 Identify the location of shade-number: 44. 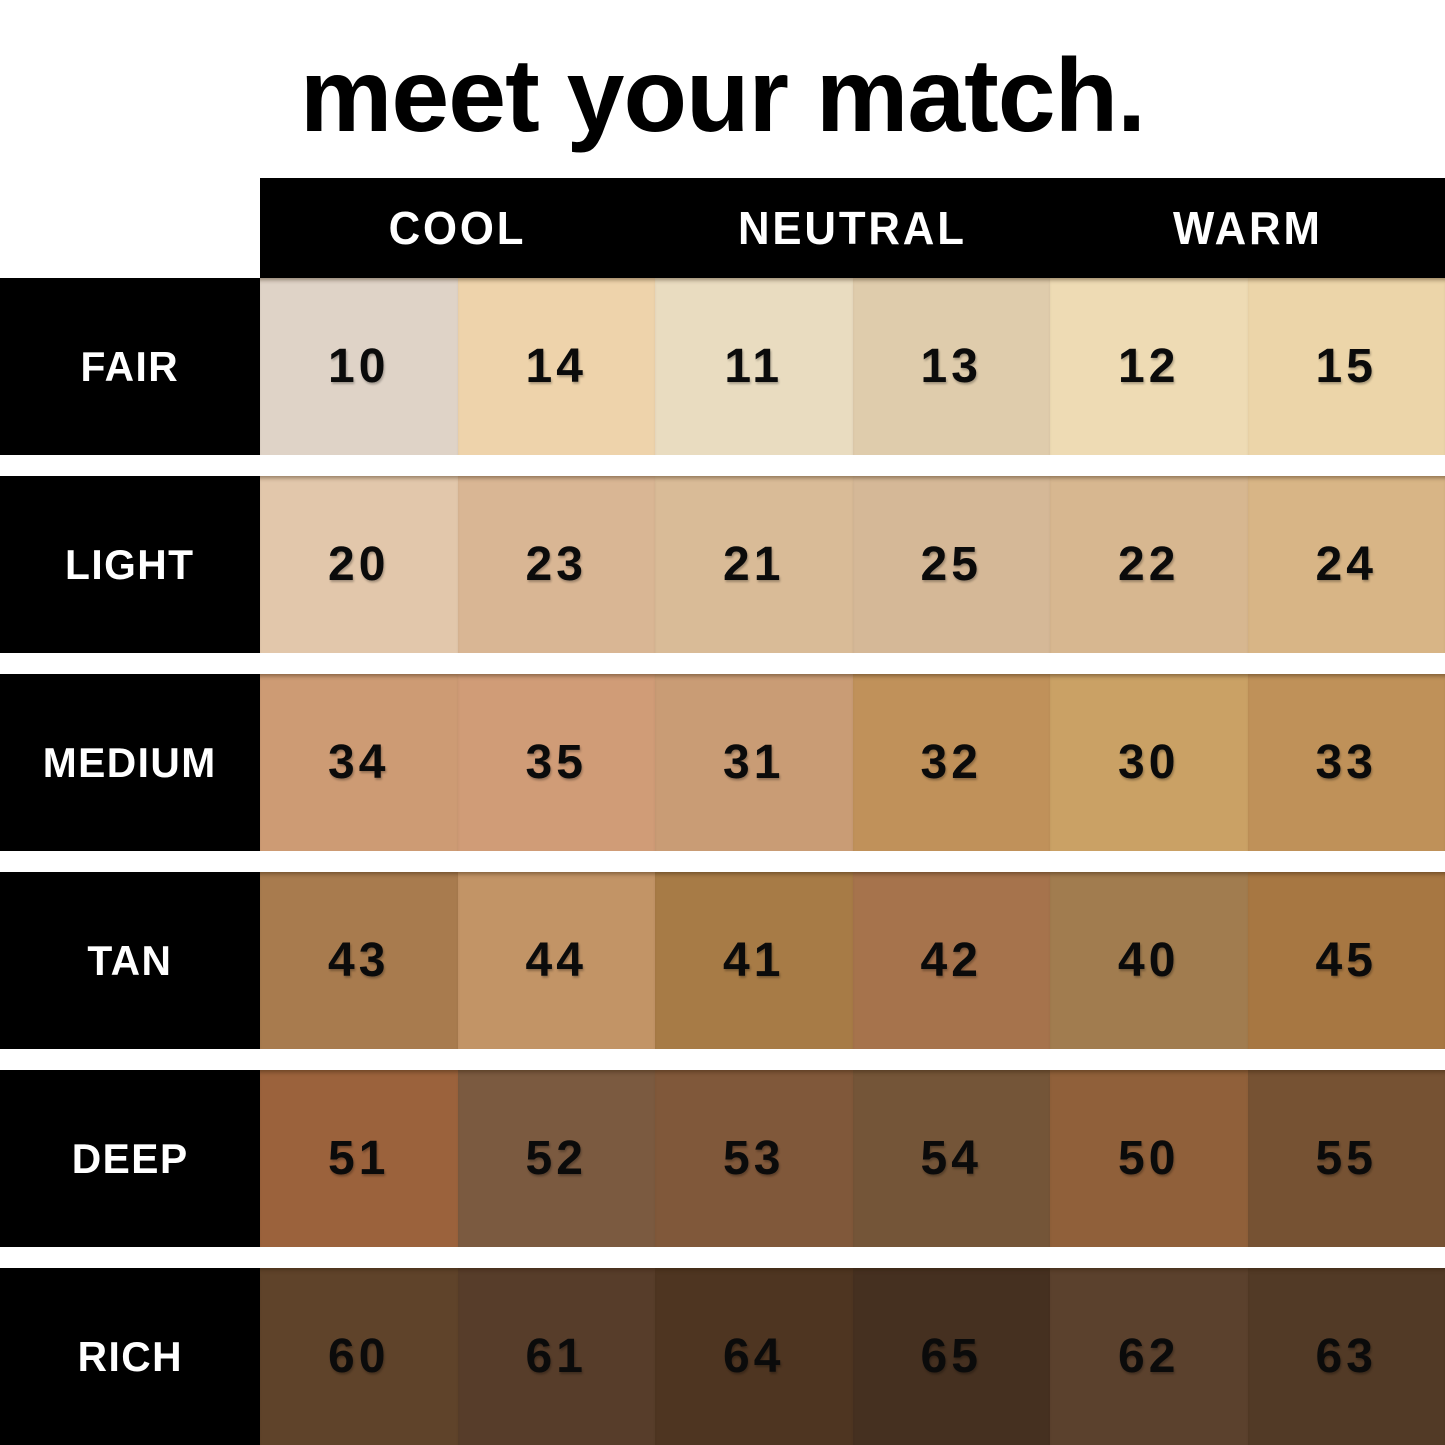
(556, 960).